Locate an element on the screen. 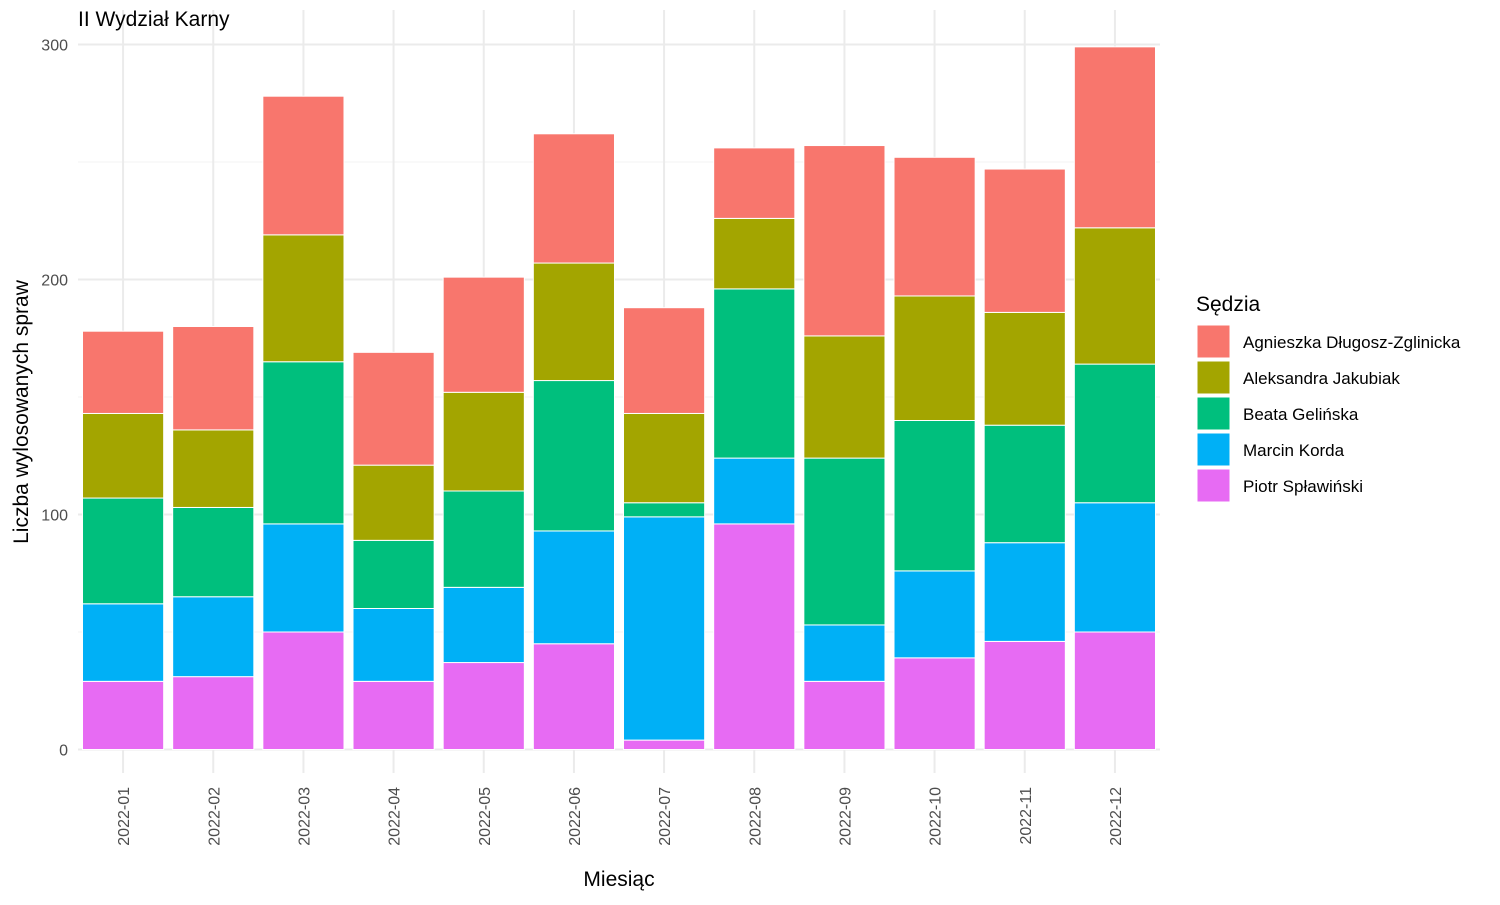  x-tick-label: 2022-07 is located at coordinates (665, 816).